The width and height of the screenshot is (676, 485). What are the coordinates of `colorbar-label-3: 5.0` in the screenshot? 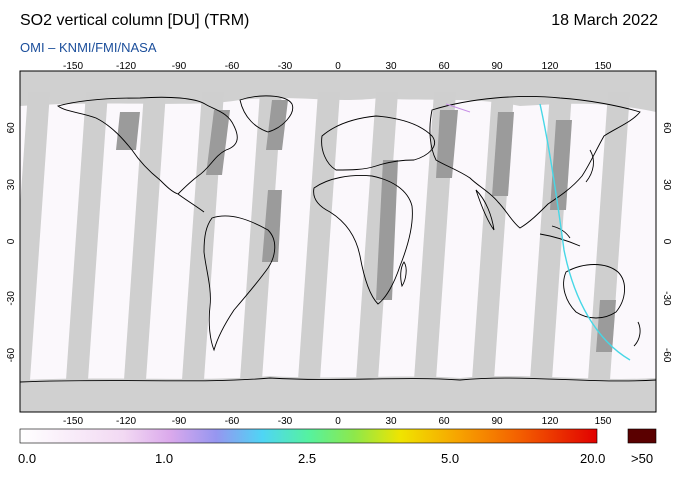 It's located at (450, 458).